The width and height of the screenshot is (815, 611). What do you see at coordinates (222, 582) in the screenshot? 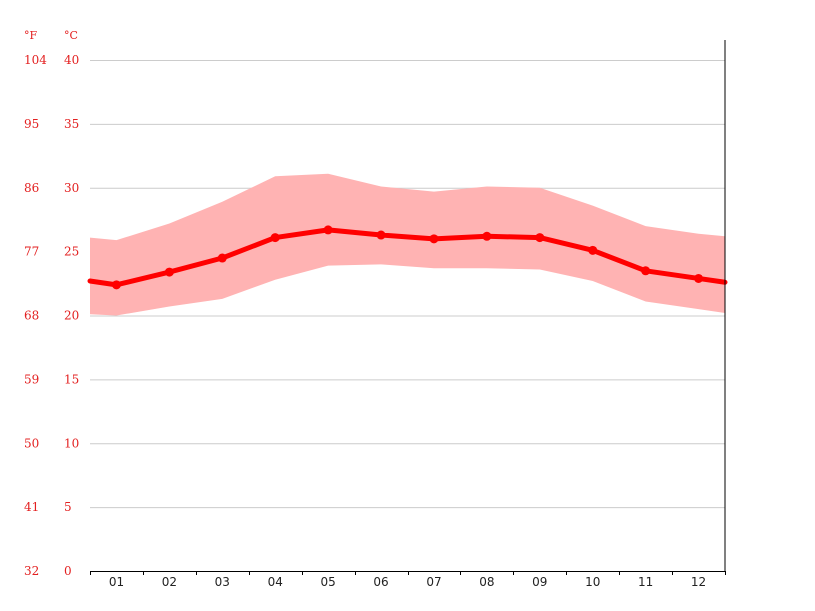
I see `month-label: 03` at bounding box center [222, 582].